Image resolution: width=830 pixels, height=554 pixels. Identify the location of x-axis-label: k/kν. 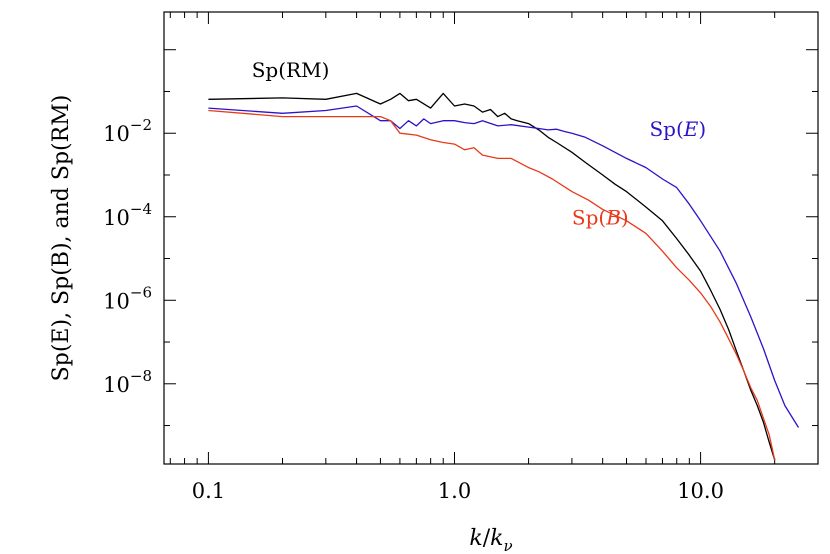
(490, 540).